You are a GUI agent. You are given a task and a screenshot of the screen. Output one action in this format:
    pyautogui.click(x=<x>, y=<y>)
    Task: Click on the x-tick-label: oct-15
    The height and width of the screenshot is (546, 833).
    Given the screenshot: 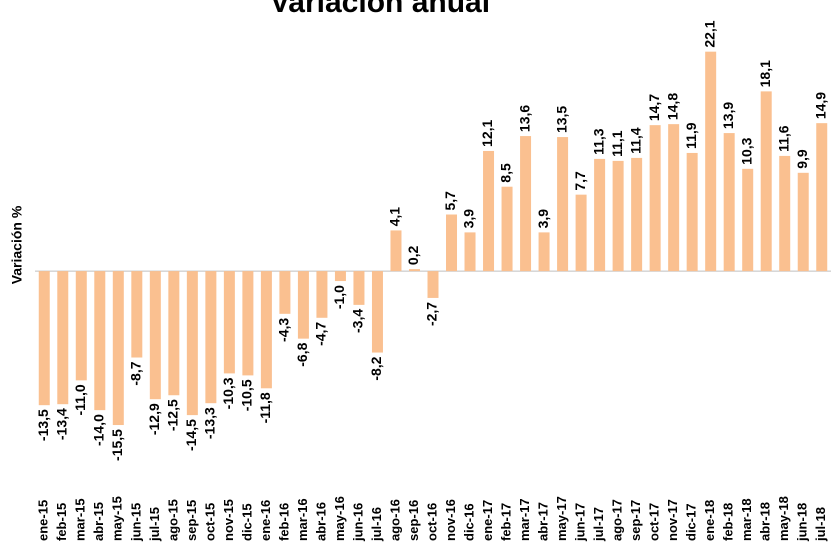 What is the action you would take?
    pyautogui.click(x=209, y=522)
    